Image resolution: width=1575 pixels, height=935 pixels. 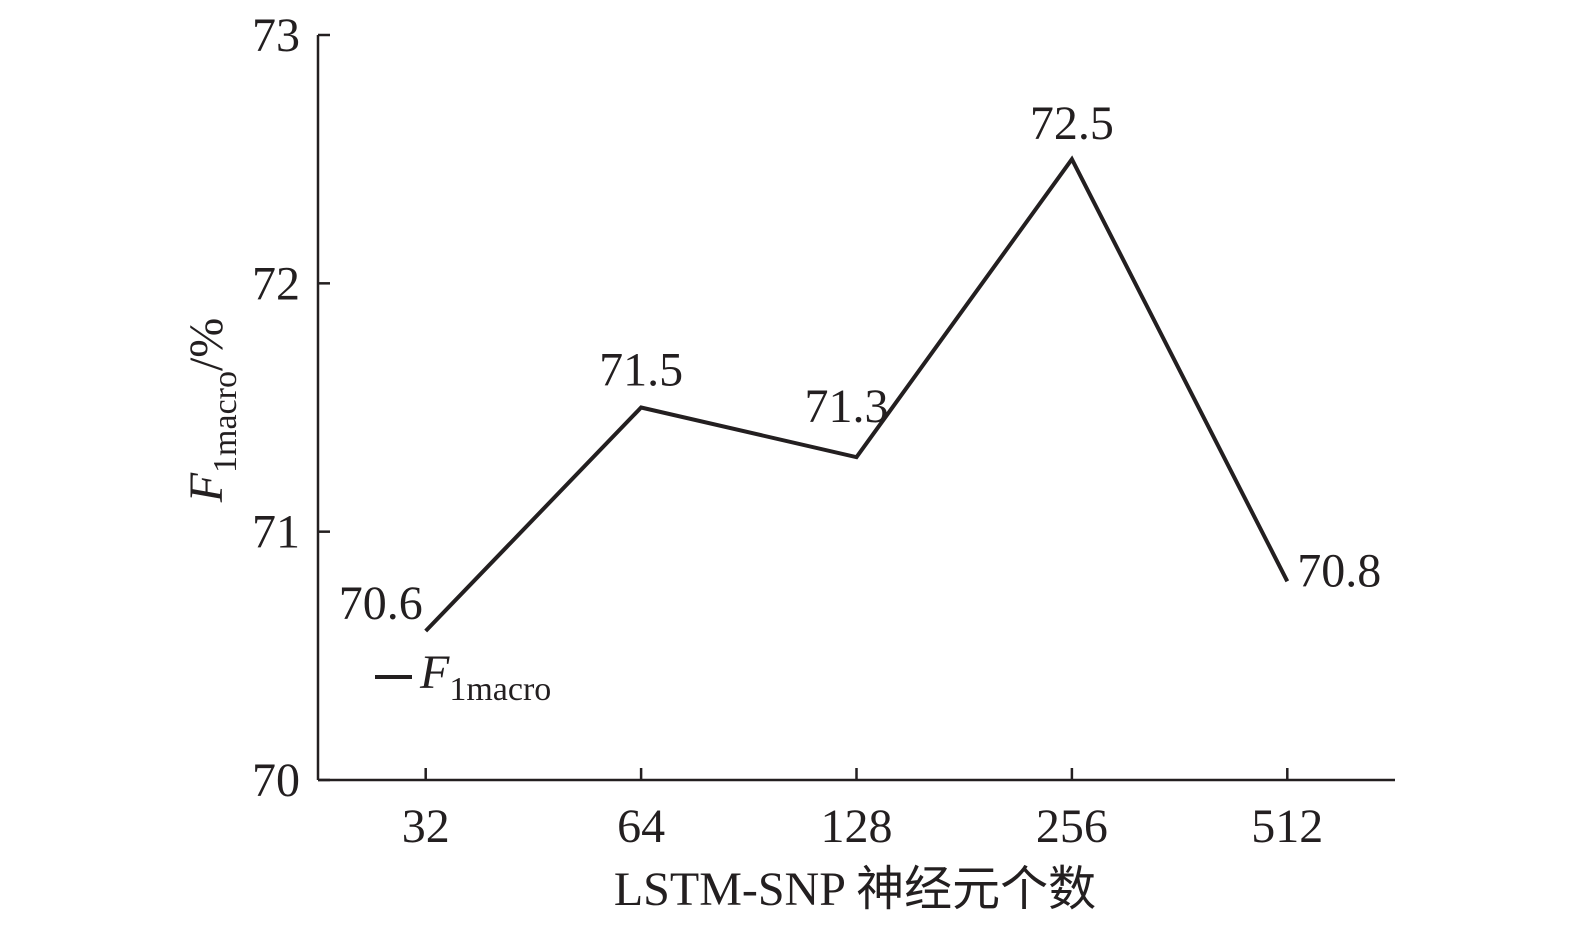 I want to click on data-label: 72.5, so click(x=1072, y=123).